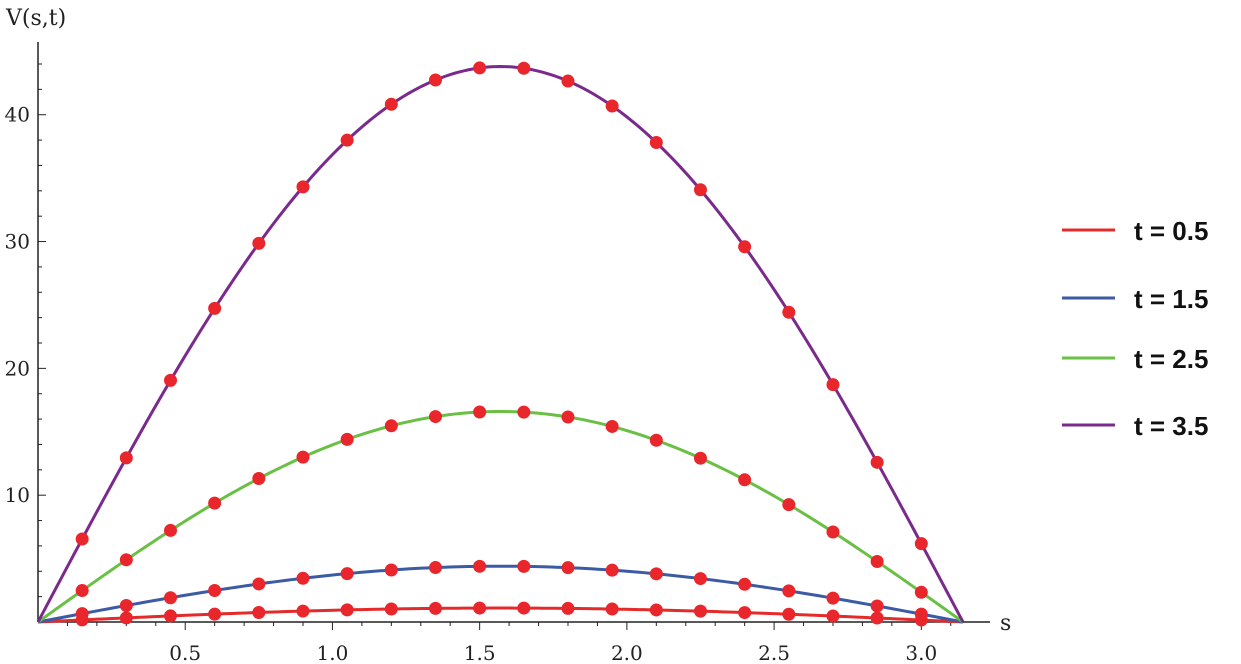 The height and width of the screenshot is (664, 1241). What do you see at coordinates (1171, 299) in the screenshot?
I see `legend-label: t = 1.5` at bounding box center [1171, 299].